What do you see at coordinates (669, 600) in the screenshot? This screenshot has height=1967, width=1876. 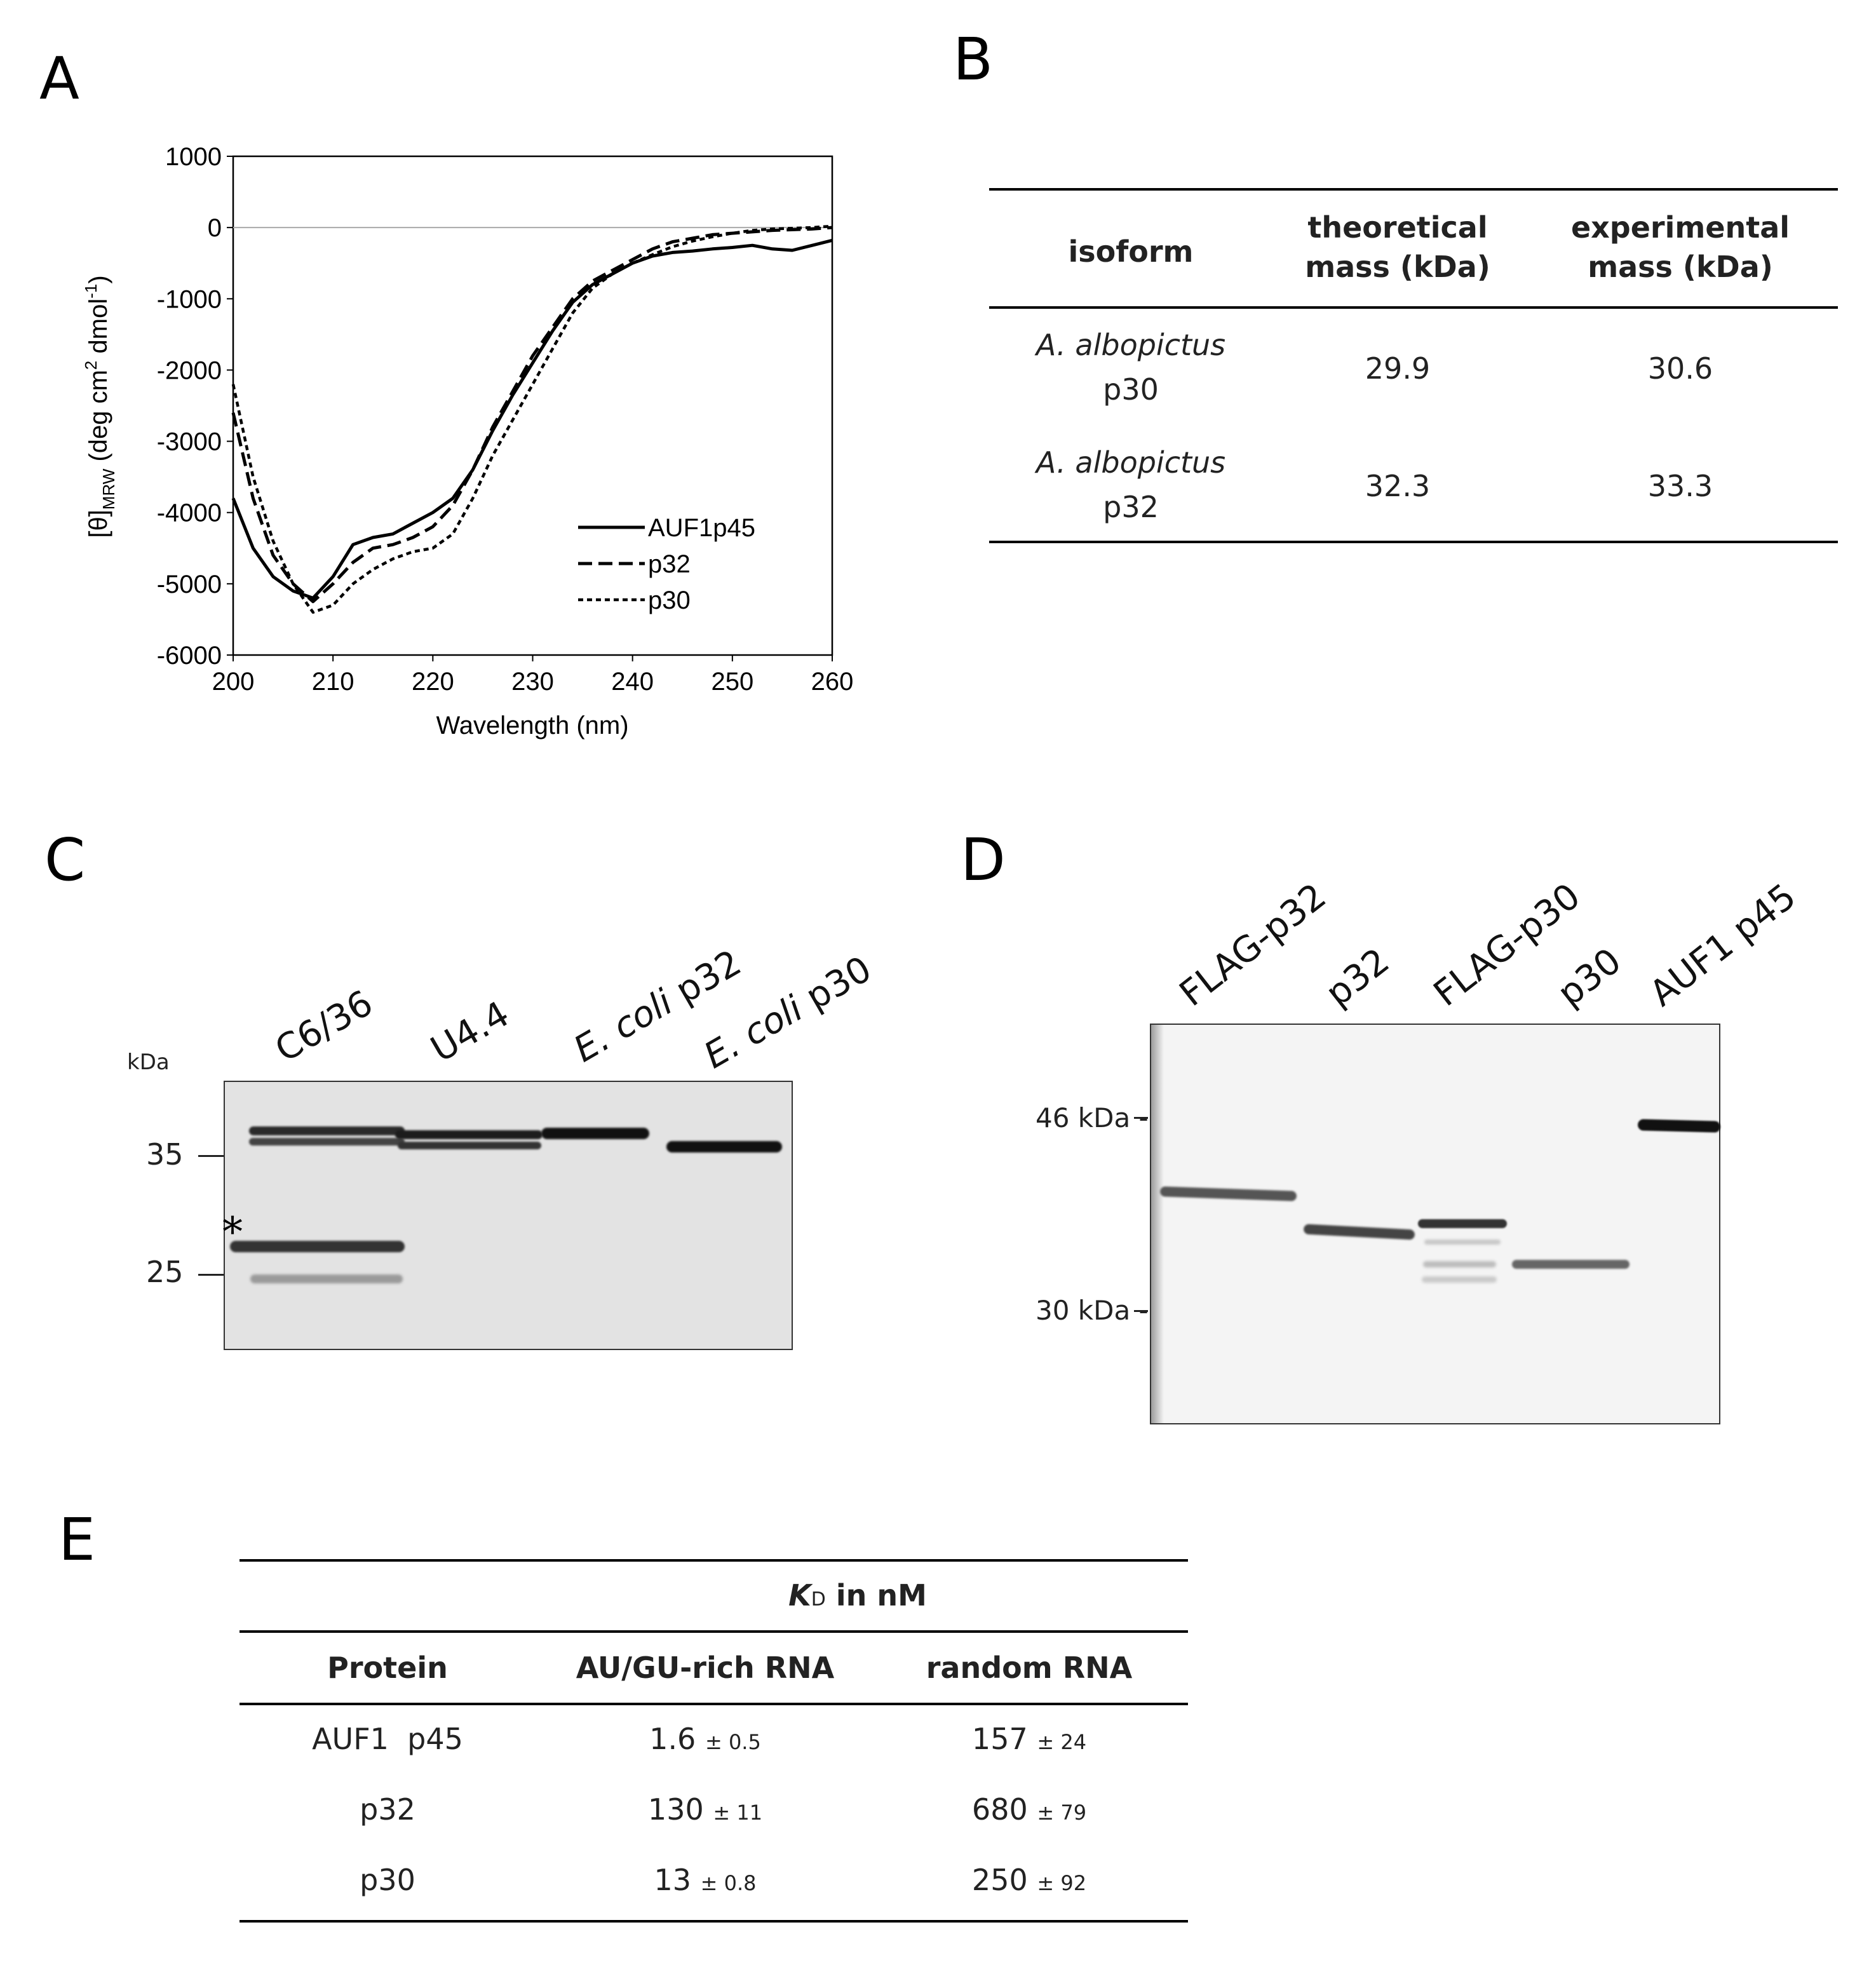 I see `legend-label-p30: p30` at bounding box center [669, 600].